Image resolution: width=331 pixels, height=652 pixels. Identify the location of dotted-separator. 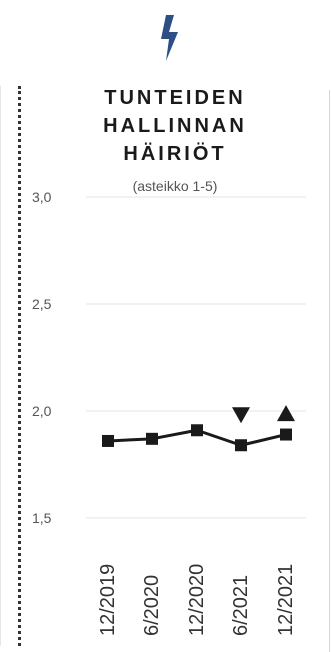
(19, 366).